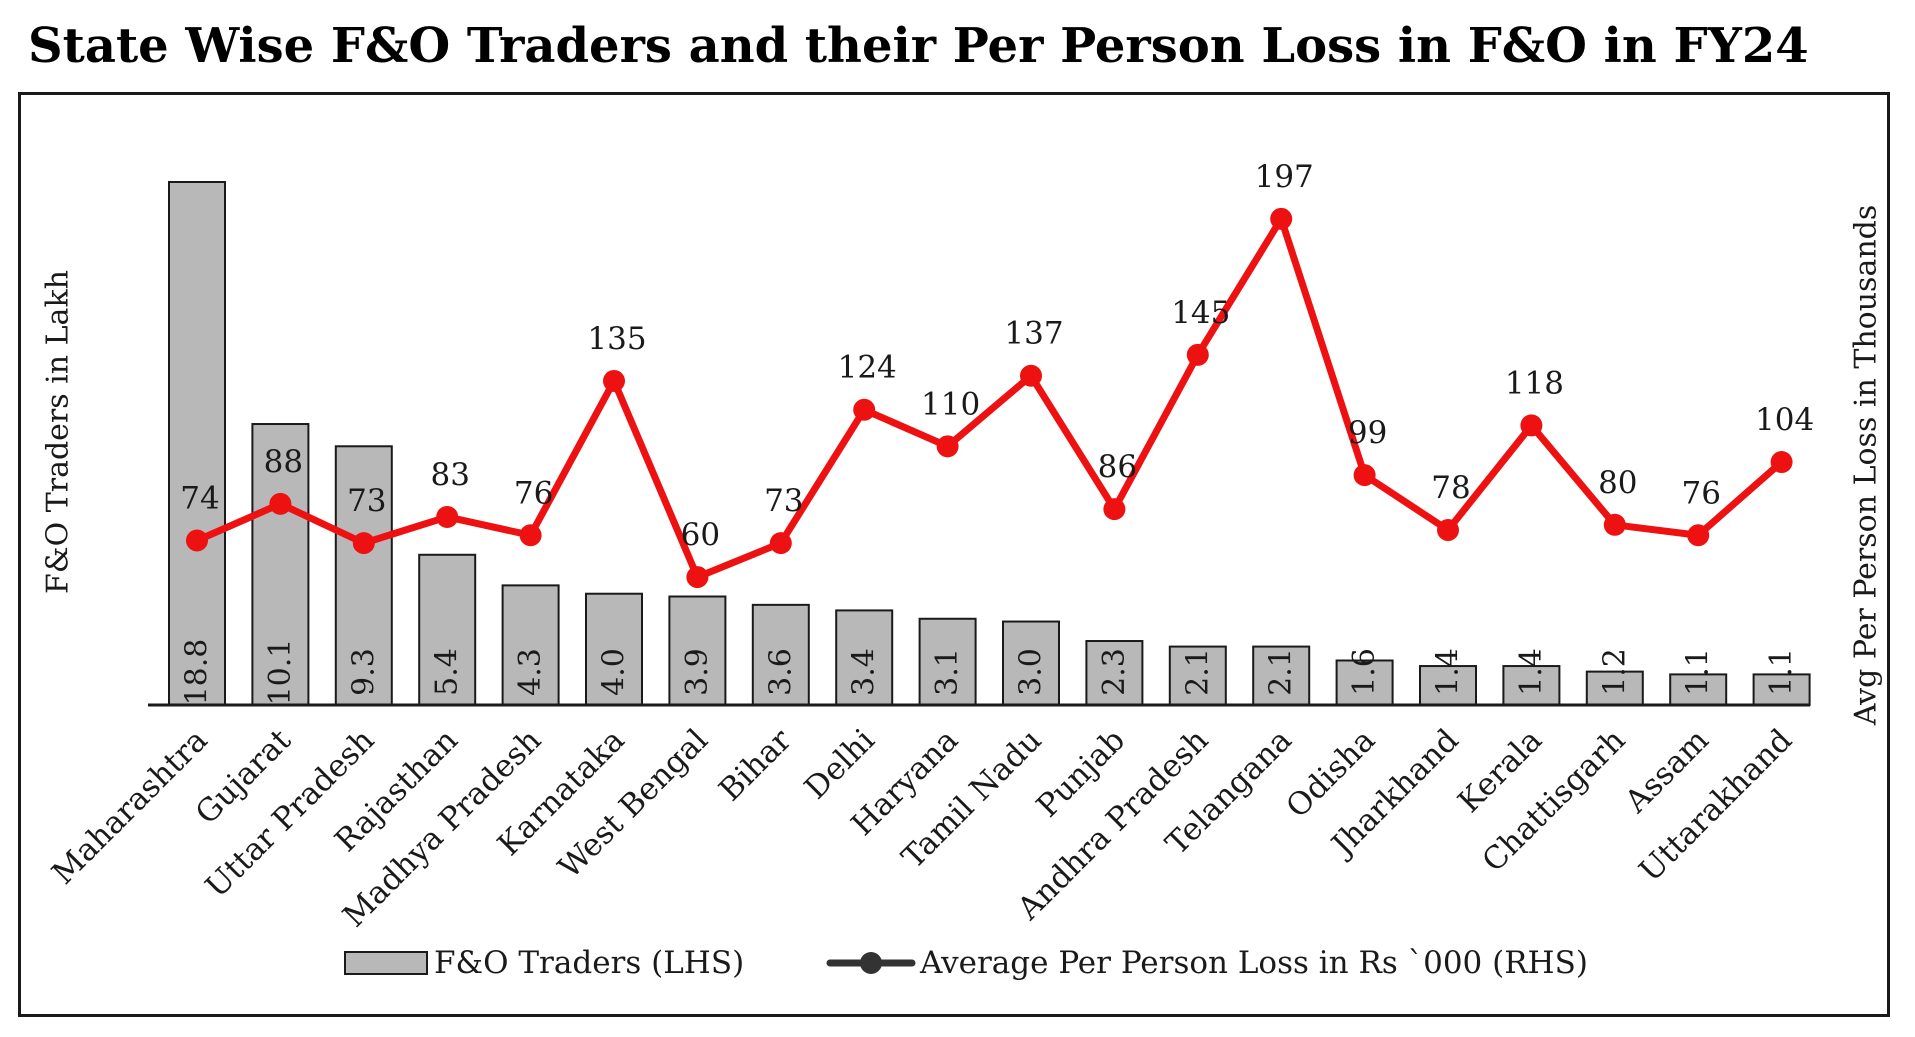  I want to click on loss-value-label-6: 60, so click(700, 535).